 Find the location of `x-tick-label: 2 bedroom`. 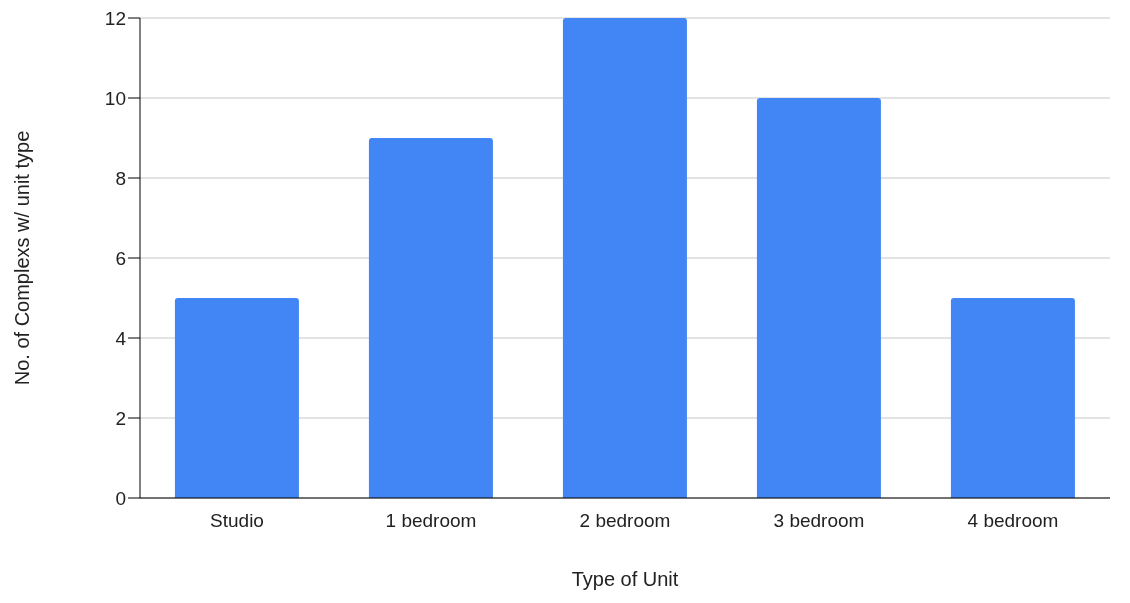

x-tick-label: 2 bedroom is located at coordinates (625, 521).